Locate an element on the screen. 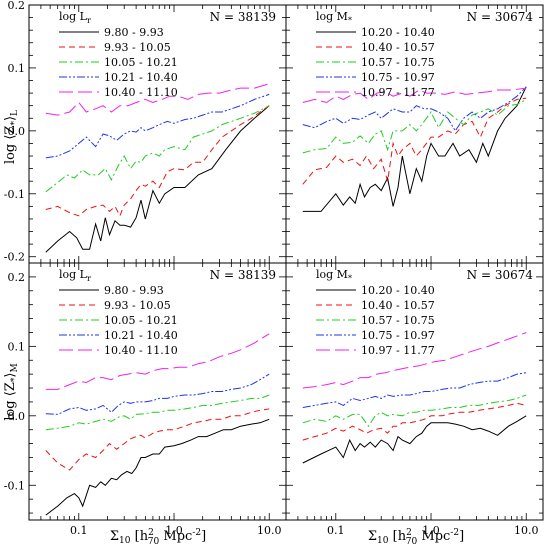 The image size is (551, 551). ylabel-bottom: log ⟨Z*⟩M is located at coordinates (11, 391).